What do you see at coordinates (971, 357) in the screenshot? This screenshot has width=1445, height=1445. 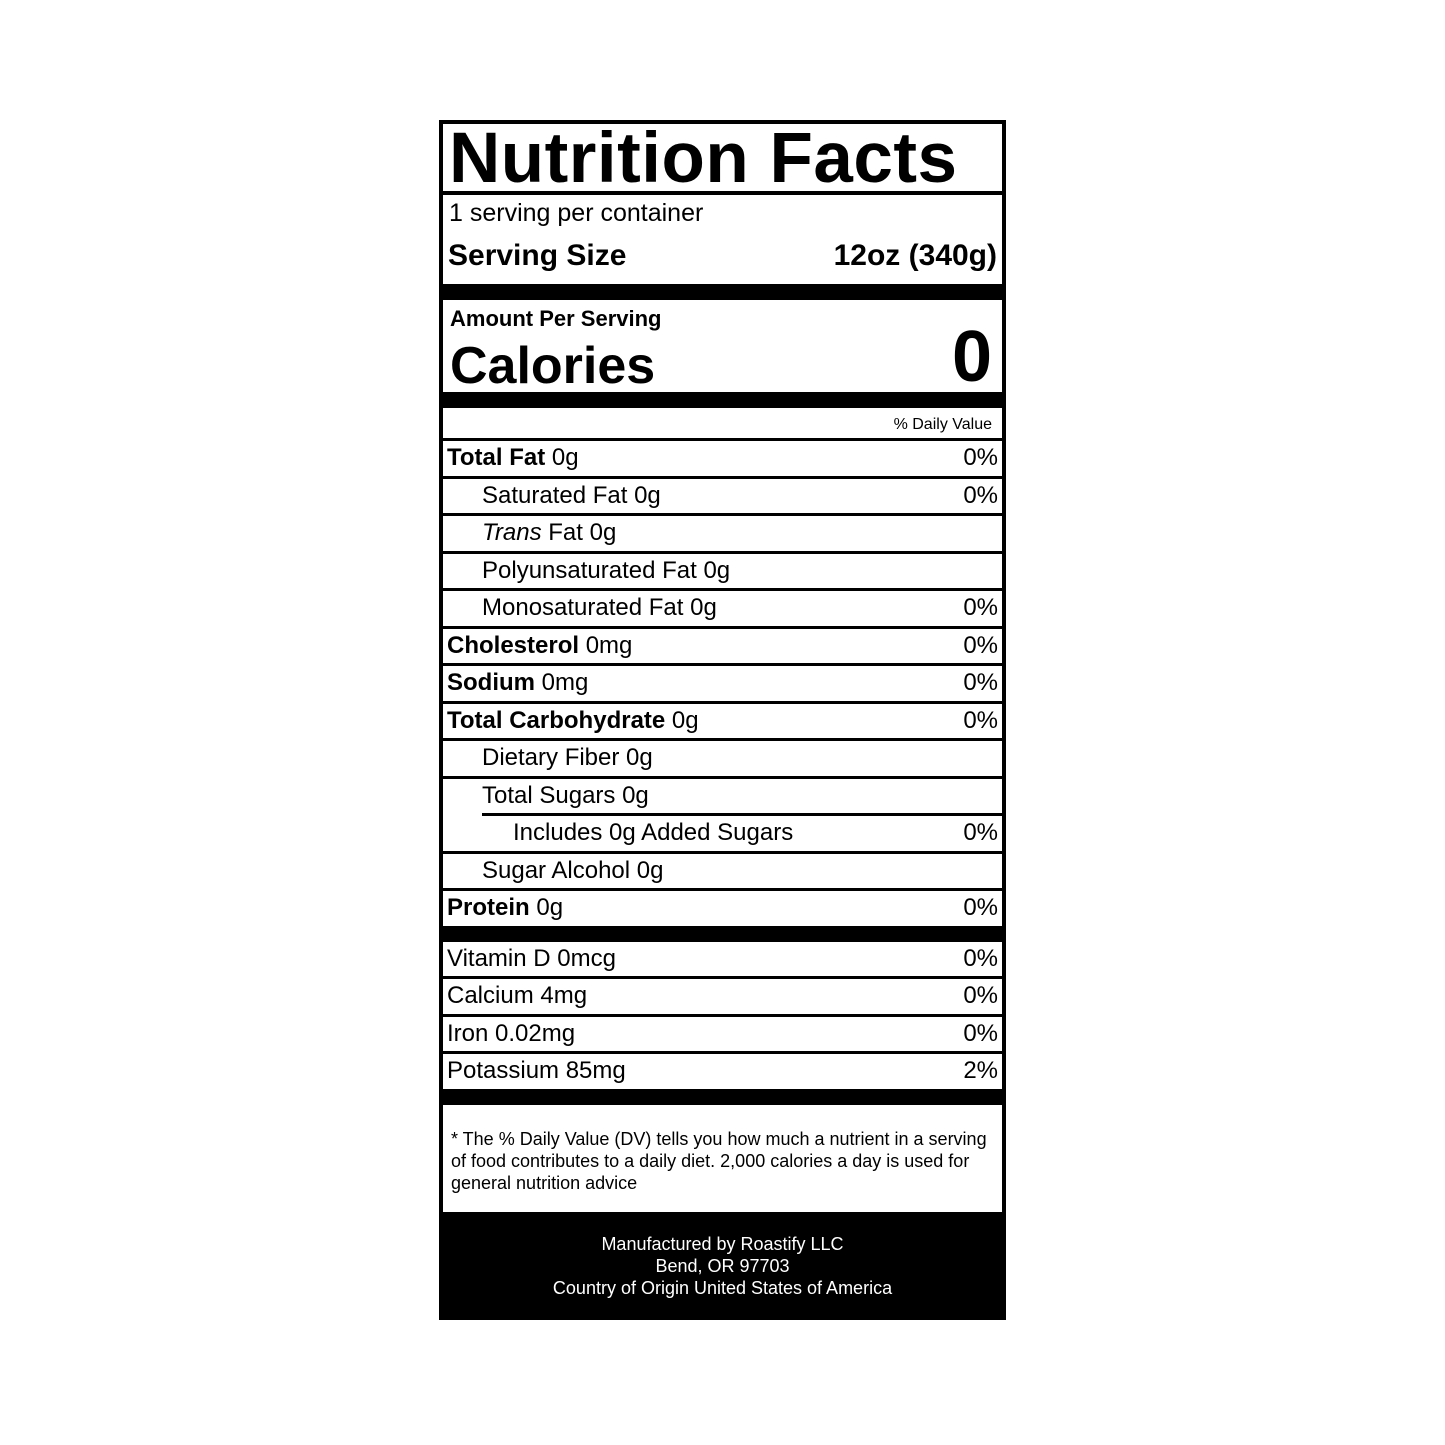 I see `calories-value: 0` at bounding box center [971, 357].